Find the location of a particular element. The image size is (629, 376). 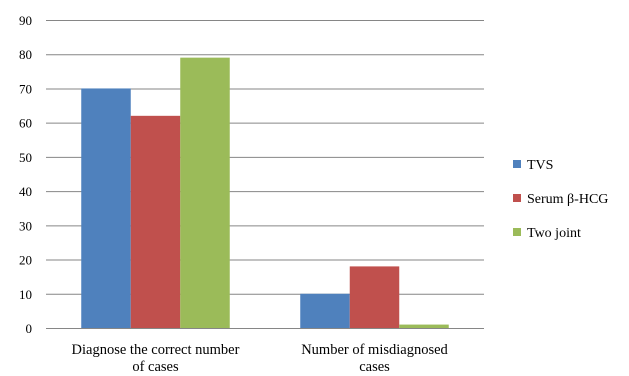

y-tick-label: 20 is located at coordinates (25, 260).